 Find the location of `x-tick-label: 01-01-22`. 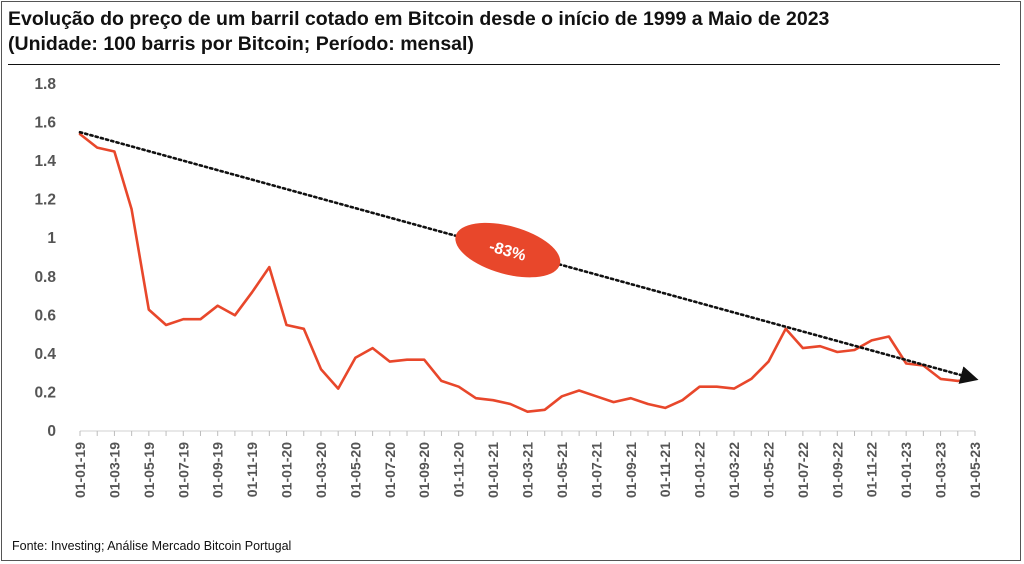

x-tick-label: 01-01-22 is located at coordinates (700, 470).